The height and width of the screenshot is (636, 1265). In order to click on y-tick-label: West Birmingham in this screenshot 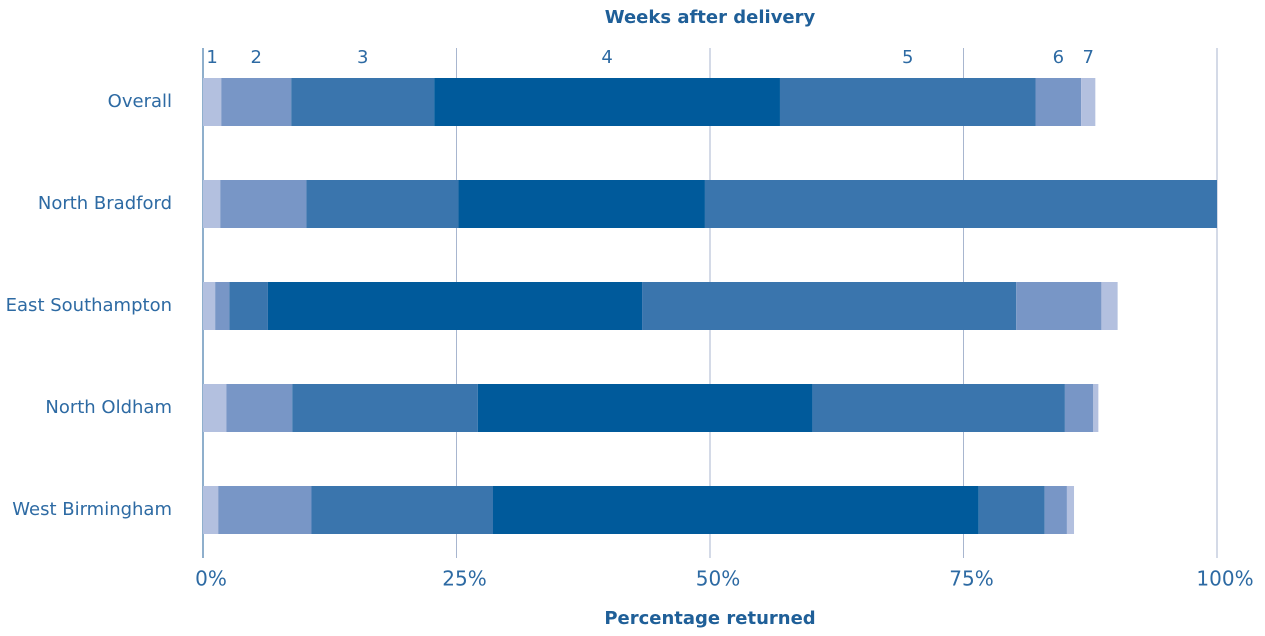, I will do `click(92, 509)`.